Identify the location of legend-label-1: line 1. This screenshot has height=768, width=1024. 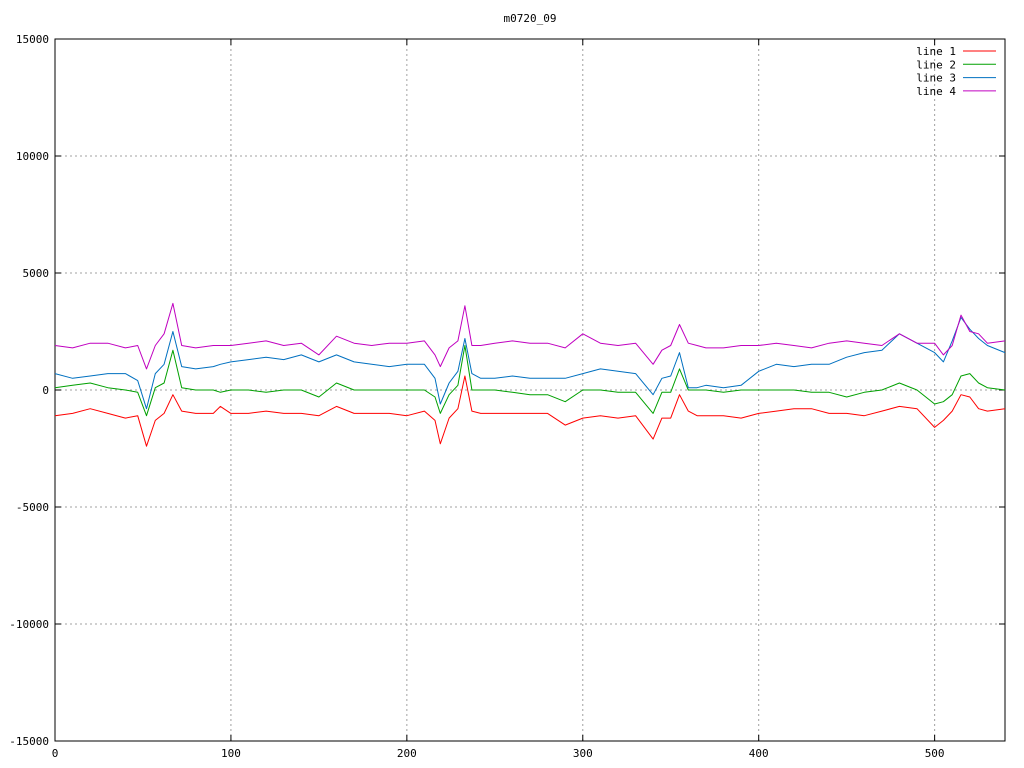
(936, 51).